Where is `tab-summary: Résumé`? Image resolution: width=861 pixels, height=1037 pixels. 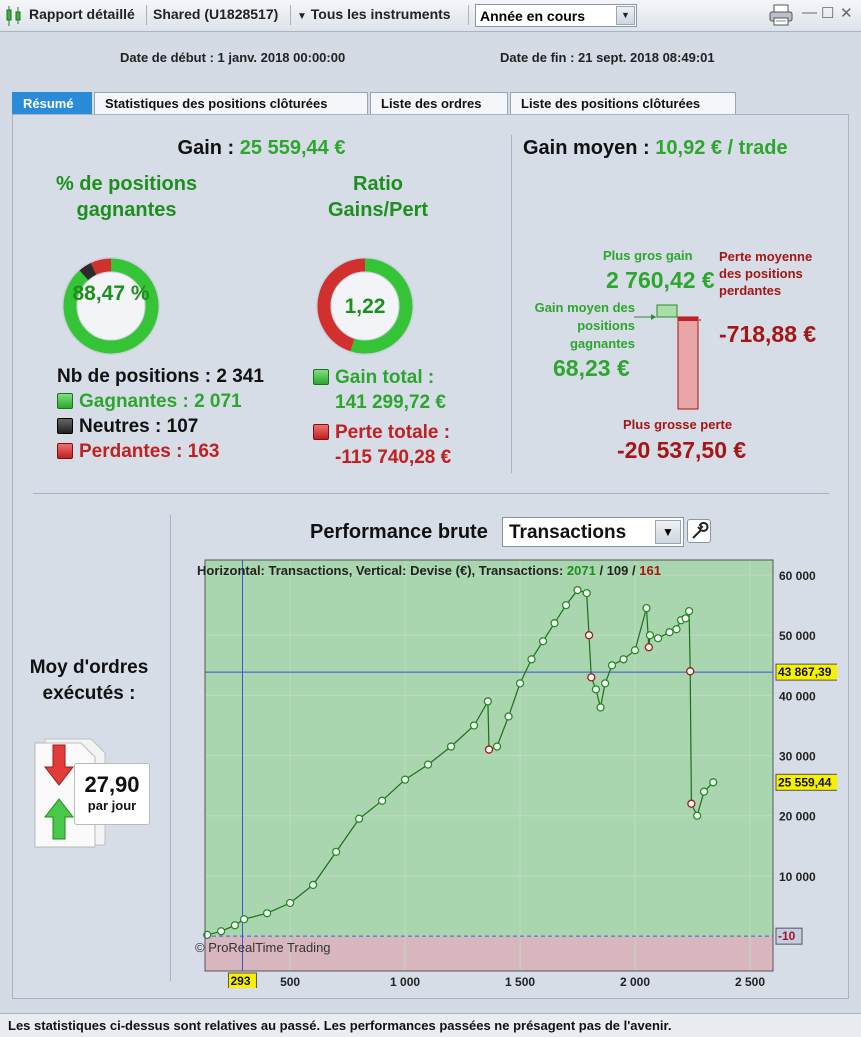
tab-summary: Résumé is located at coordinates (52, 103).